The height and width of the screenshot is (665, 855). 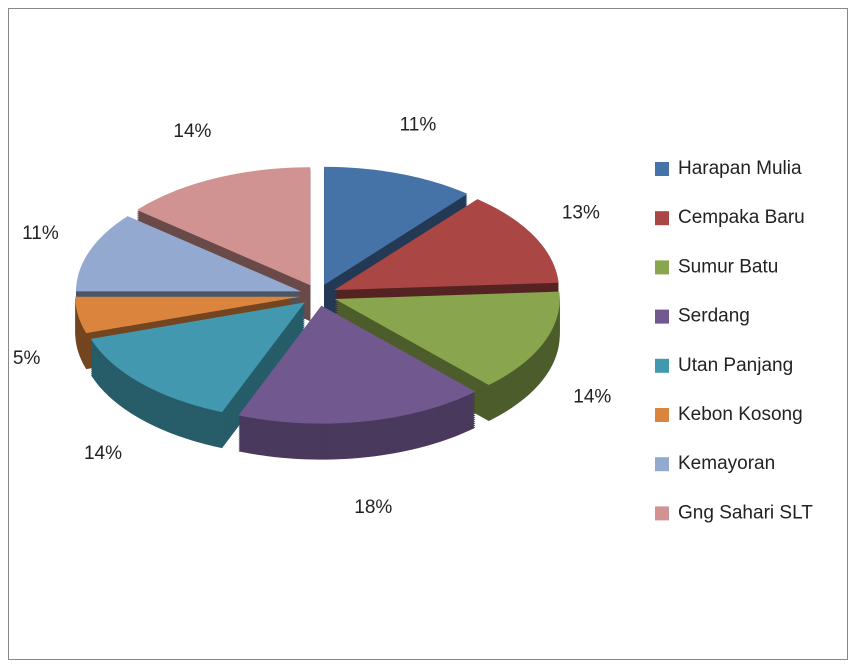 I want to click on data-label: 5%, so click(x=27, y=358).